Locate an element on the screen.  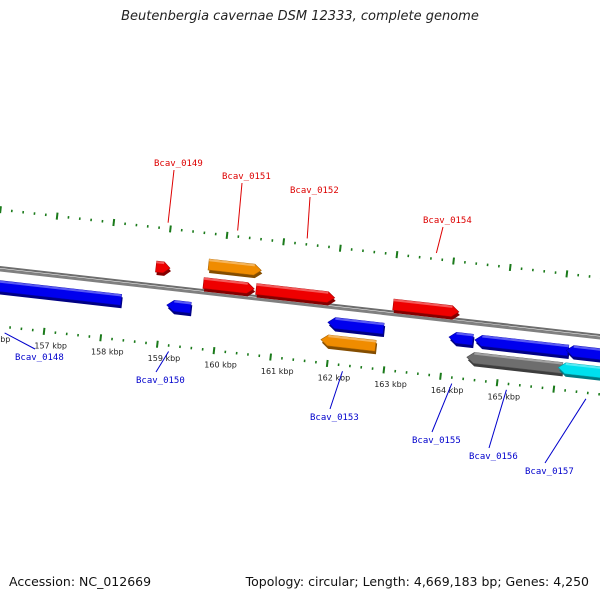
bcav-0154-feature is located at coordinates (426, 307).